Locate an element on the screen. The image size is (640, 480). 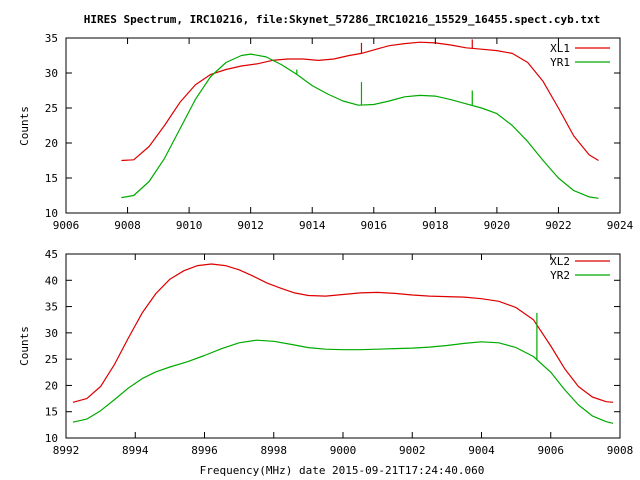
x-tick-label: 9004 is located at coordinates (481, 450).